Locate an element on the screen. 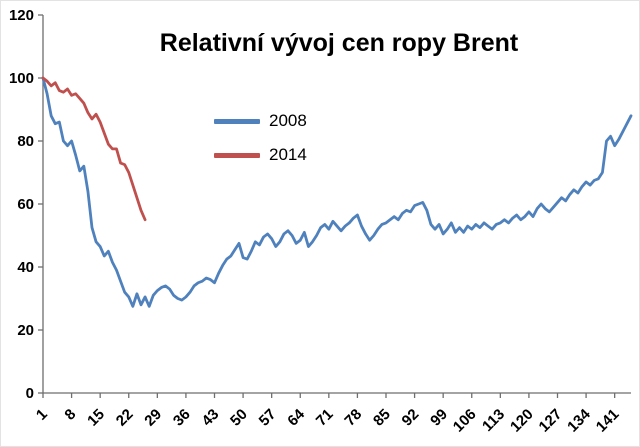 The image size is (640, 447). svg-text: 92 is located at coordinates (411, 418).